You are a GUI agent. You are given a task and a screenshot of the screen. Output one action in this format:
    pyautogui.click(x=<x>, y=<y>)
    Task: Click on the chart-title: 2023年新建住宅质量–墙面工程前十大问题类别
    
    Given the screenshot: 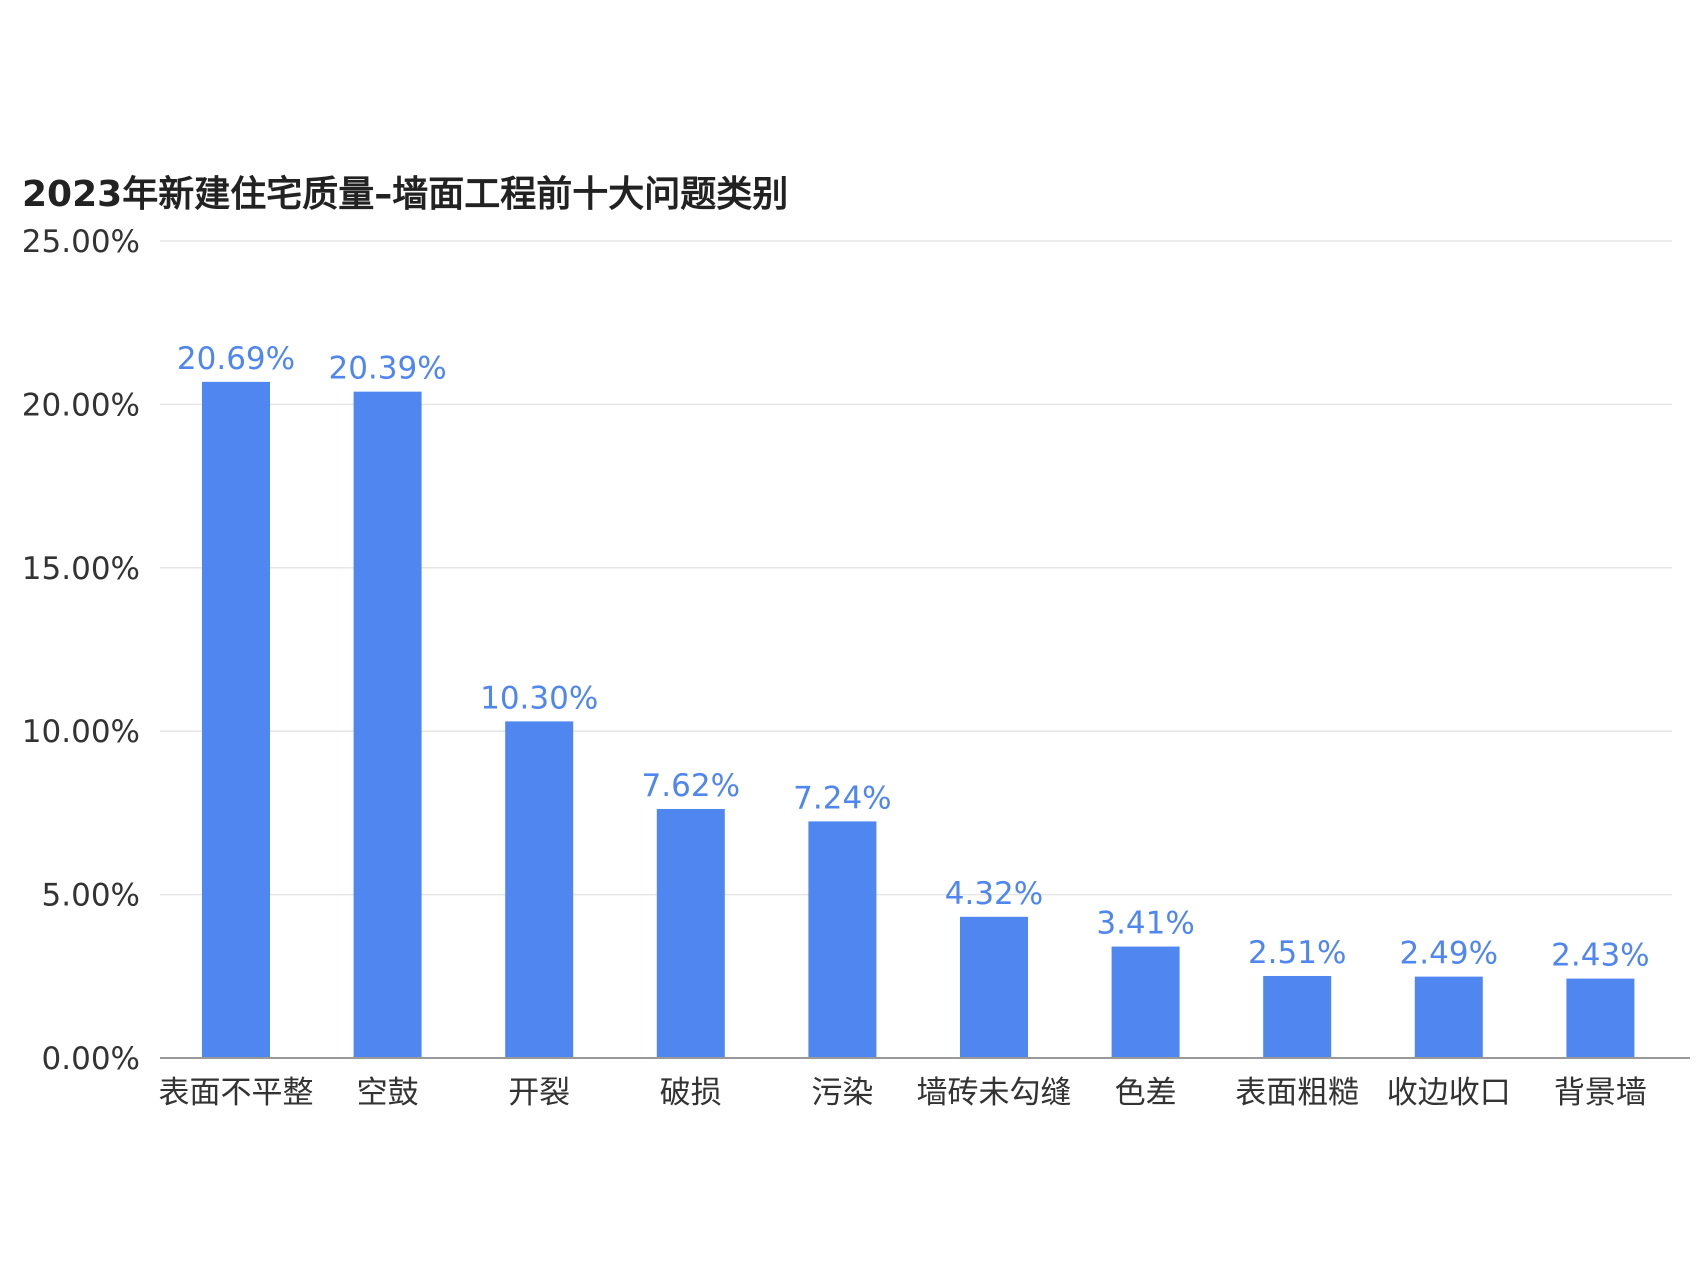 What is the action you would take?
    pyautogui.click(x=405, y=194)
    